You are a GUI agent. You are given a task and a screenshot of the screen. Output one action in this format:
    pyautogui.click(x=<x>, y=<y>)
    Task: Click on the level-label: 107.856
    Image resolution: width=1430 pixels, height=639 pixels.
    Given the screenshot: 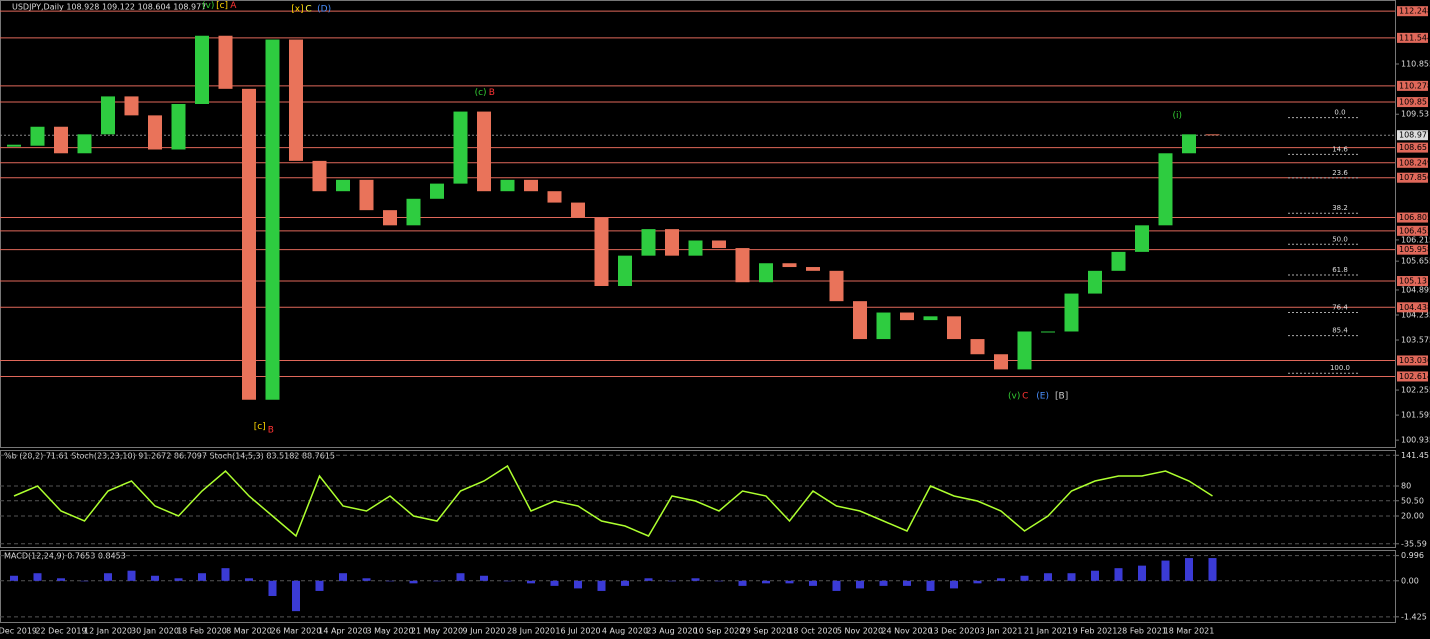 What is the action you would take?
    pyautogui.click(x=1414, y=177)
    